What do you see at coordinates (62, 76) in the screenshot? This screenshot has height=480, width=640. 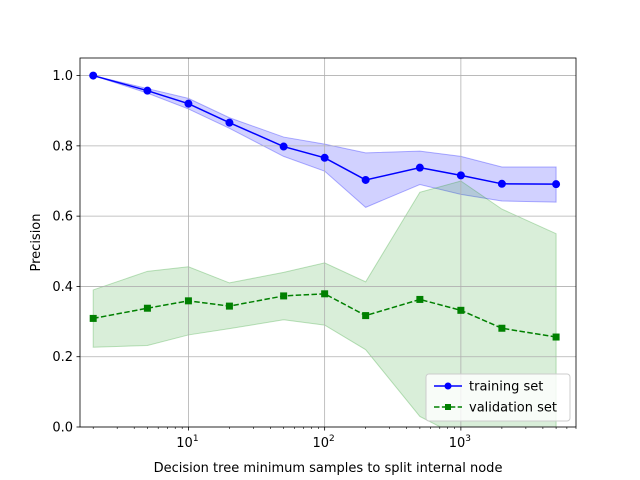 I see `y-tick-label: 1.0` at bounding box center [62, 76].